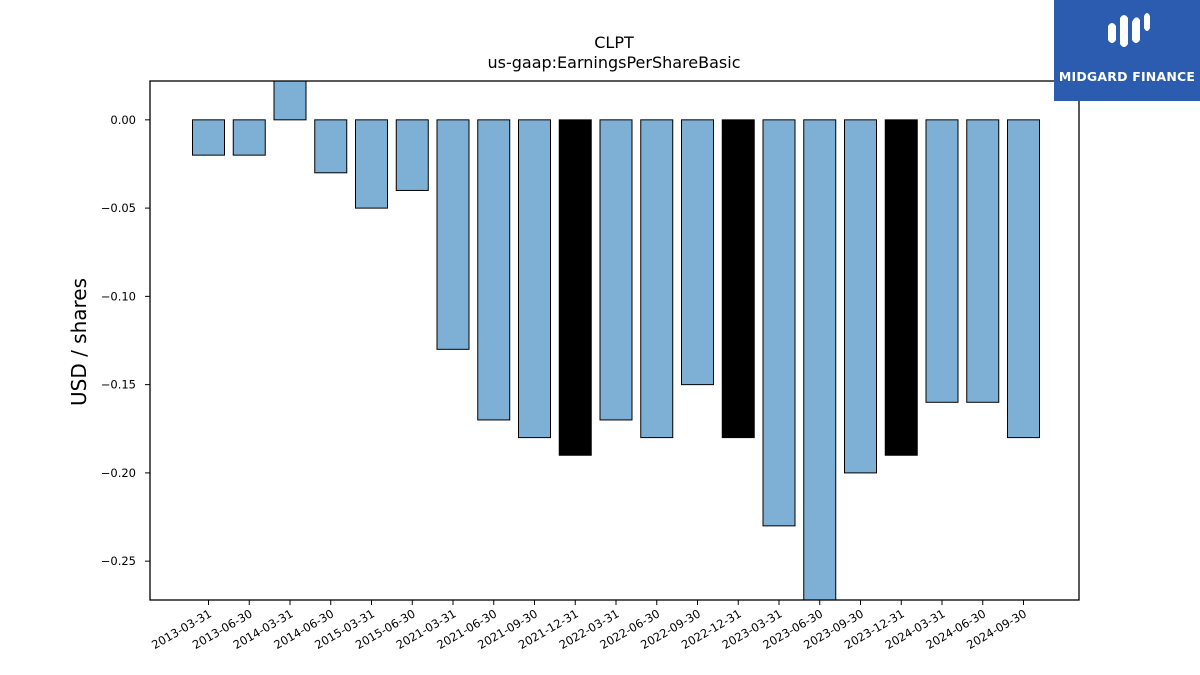 Image resolution: width=1200 pixels, height=675 pixels. I want to click on y-tick-label: −0.15, so click(118, 385).